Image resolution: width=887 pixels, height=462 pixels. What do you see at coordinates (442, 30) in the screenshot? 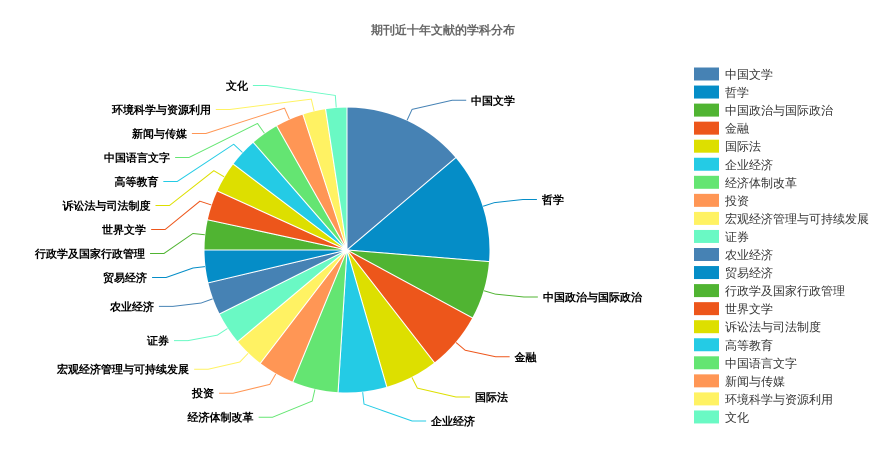
I see `chart-title: 期刊近十年文献的学科分布` at bounding box center [442, 30].